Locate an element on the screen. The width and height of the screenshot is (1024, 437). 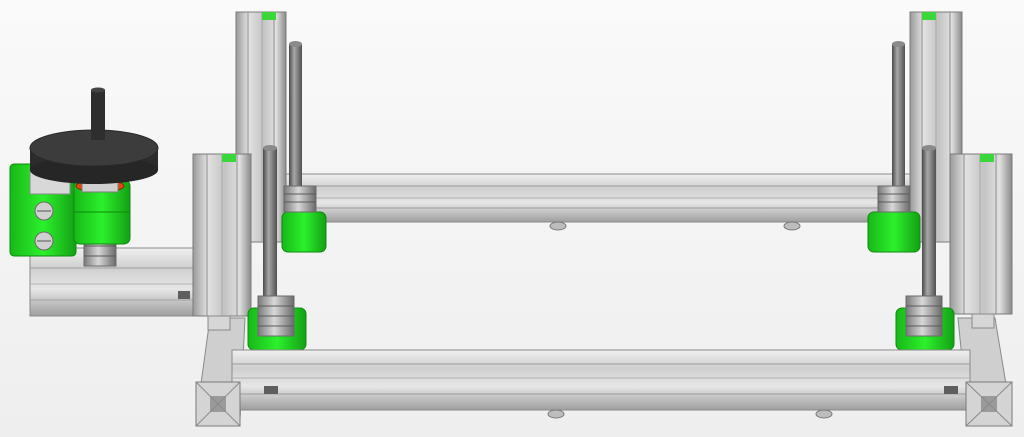
handwheel is located at coordinates (94, 135).